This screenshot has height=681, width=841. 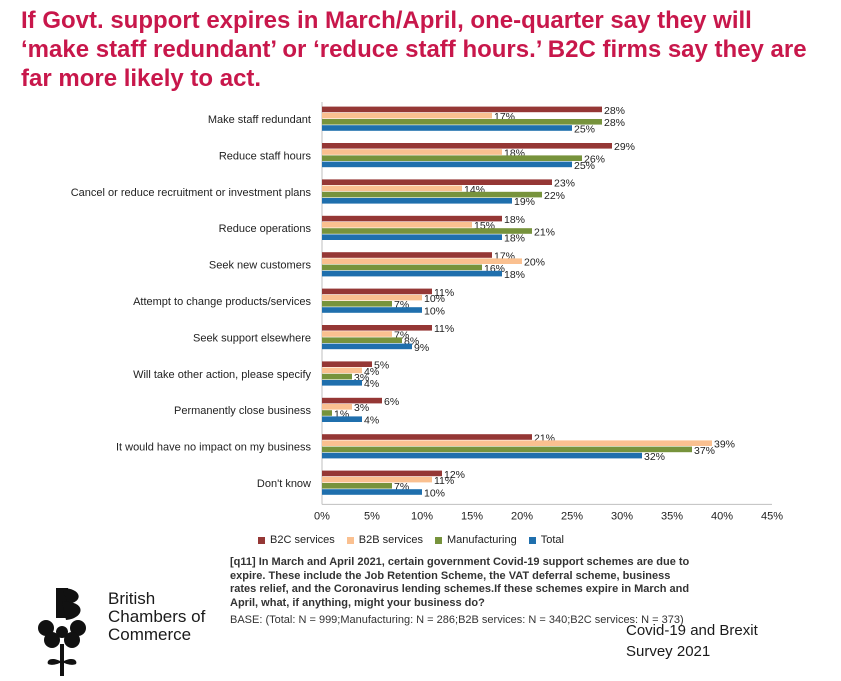 I want to click on bar-b2c-services-reduce-operations, so click(x=412, y=218).